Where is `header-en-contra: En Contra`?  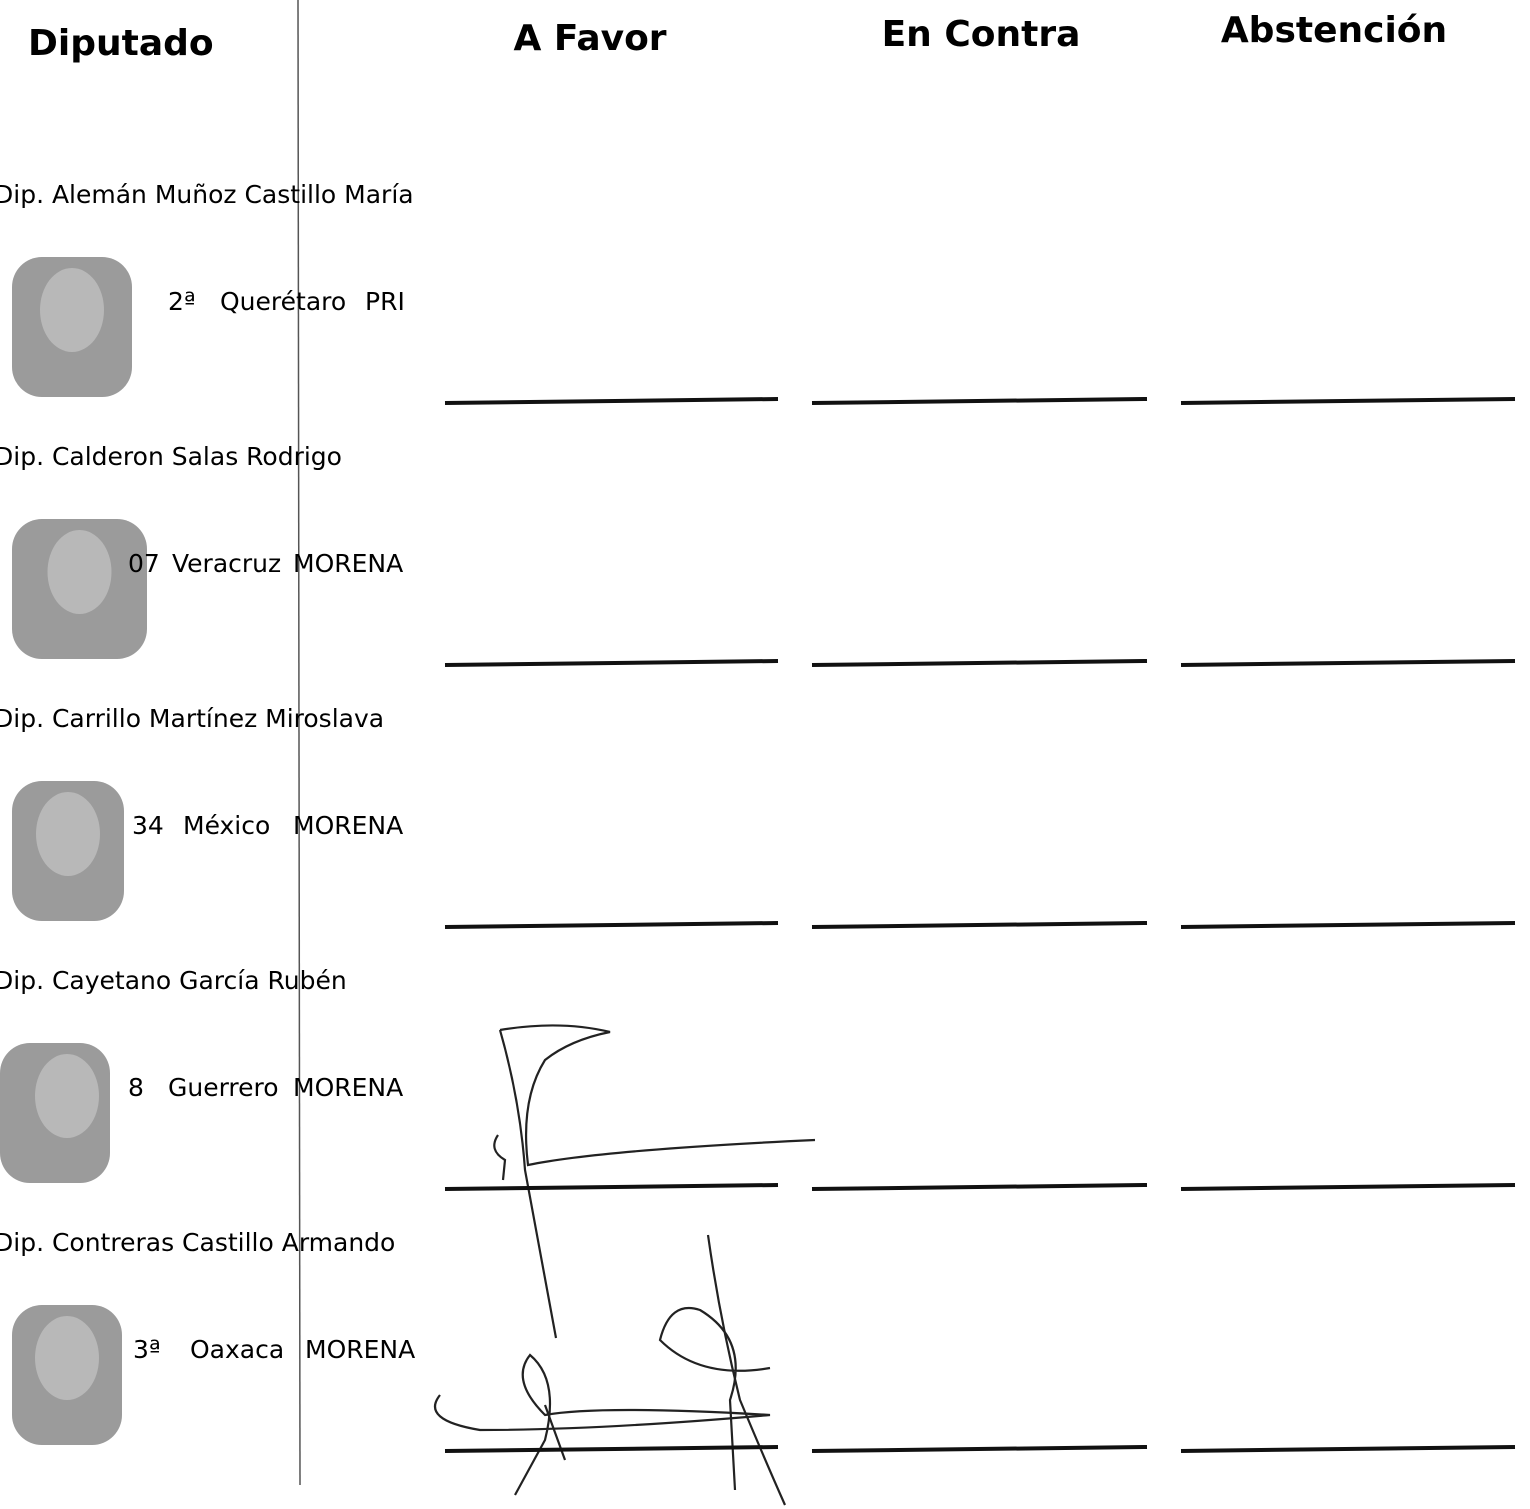
header-en-contra: En Contra is located at coordinates (981, 34).